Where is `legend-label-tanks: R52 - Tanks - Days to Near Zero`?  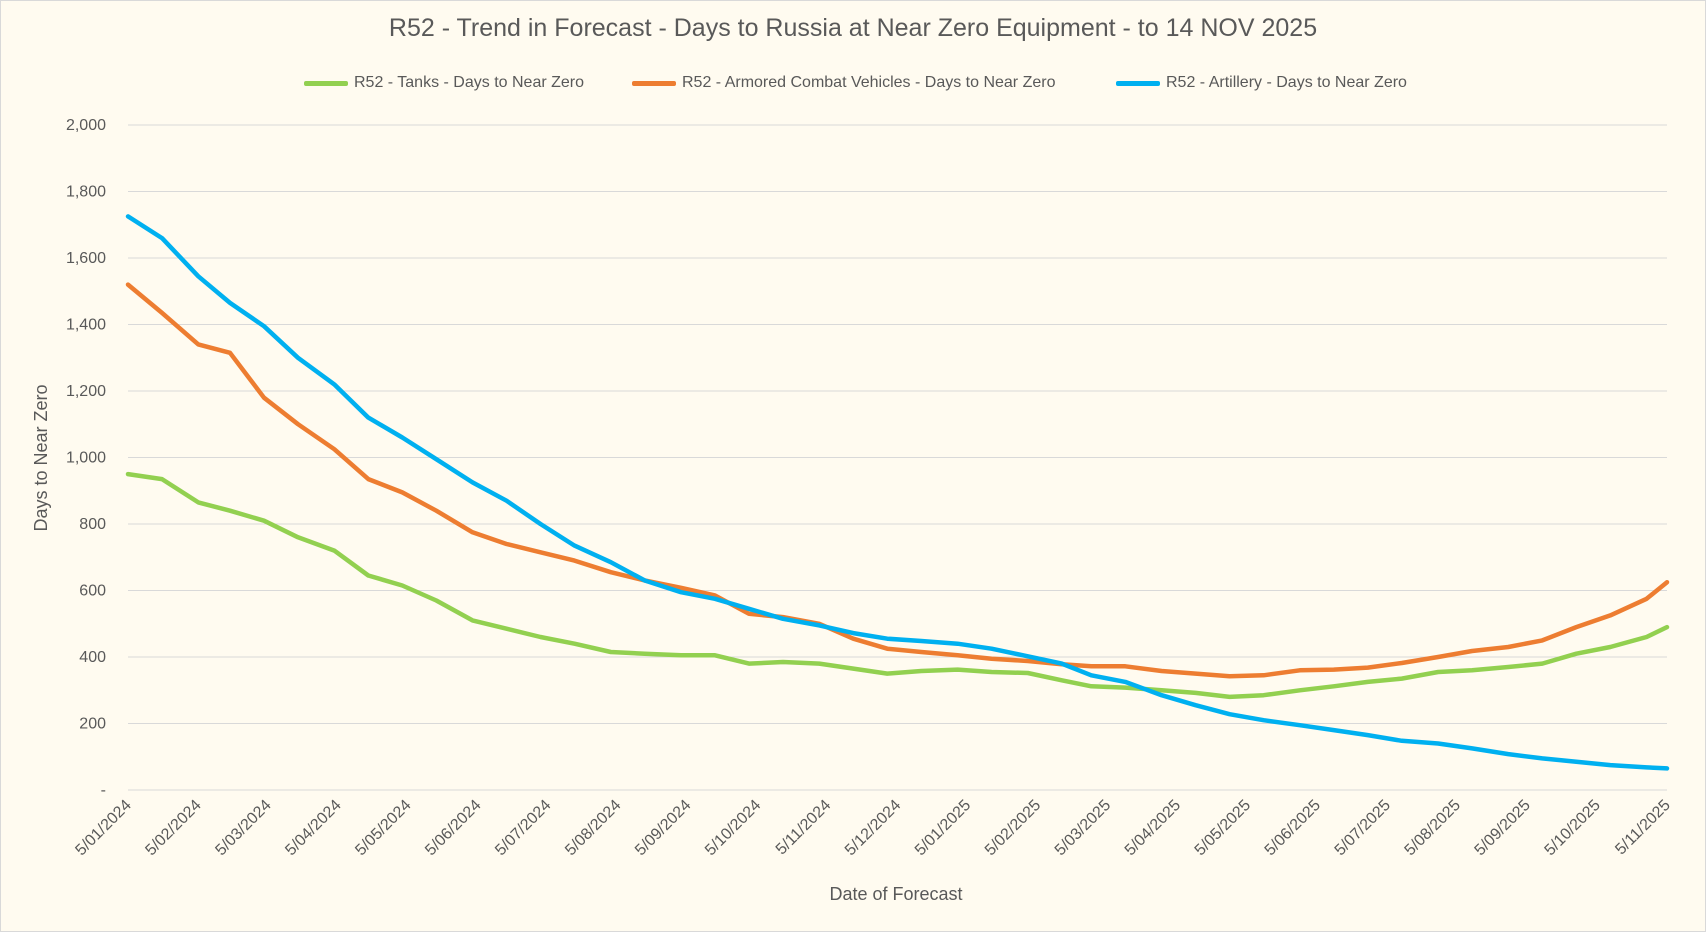
legend-label-tanks: R52 - Tanks - Days to Near Zero is located at coordinates (469, 82).